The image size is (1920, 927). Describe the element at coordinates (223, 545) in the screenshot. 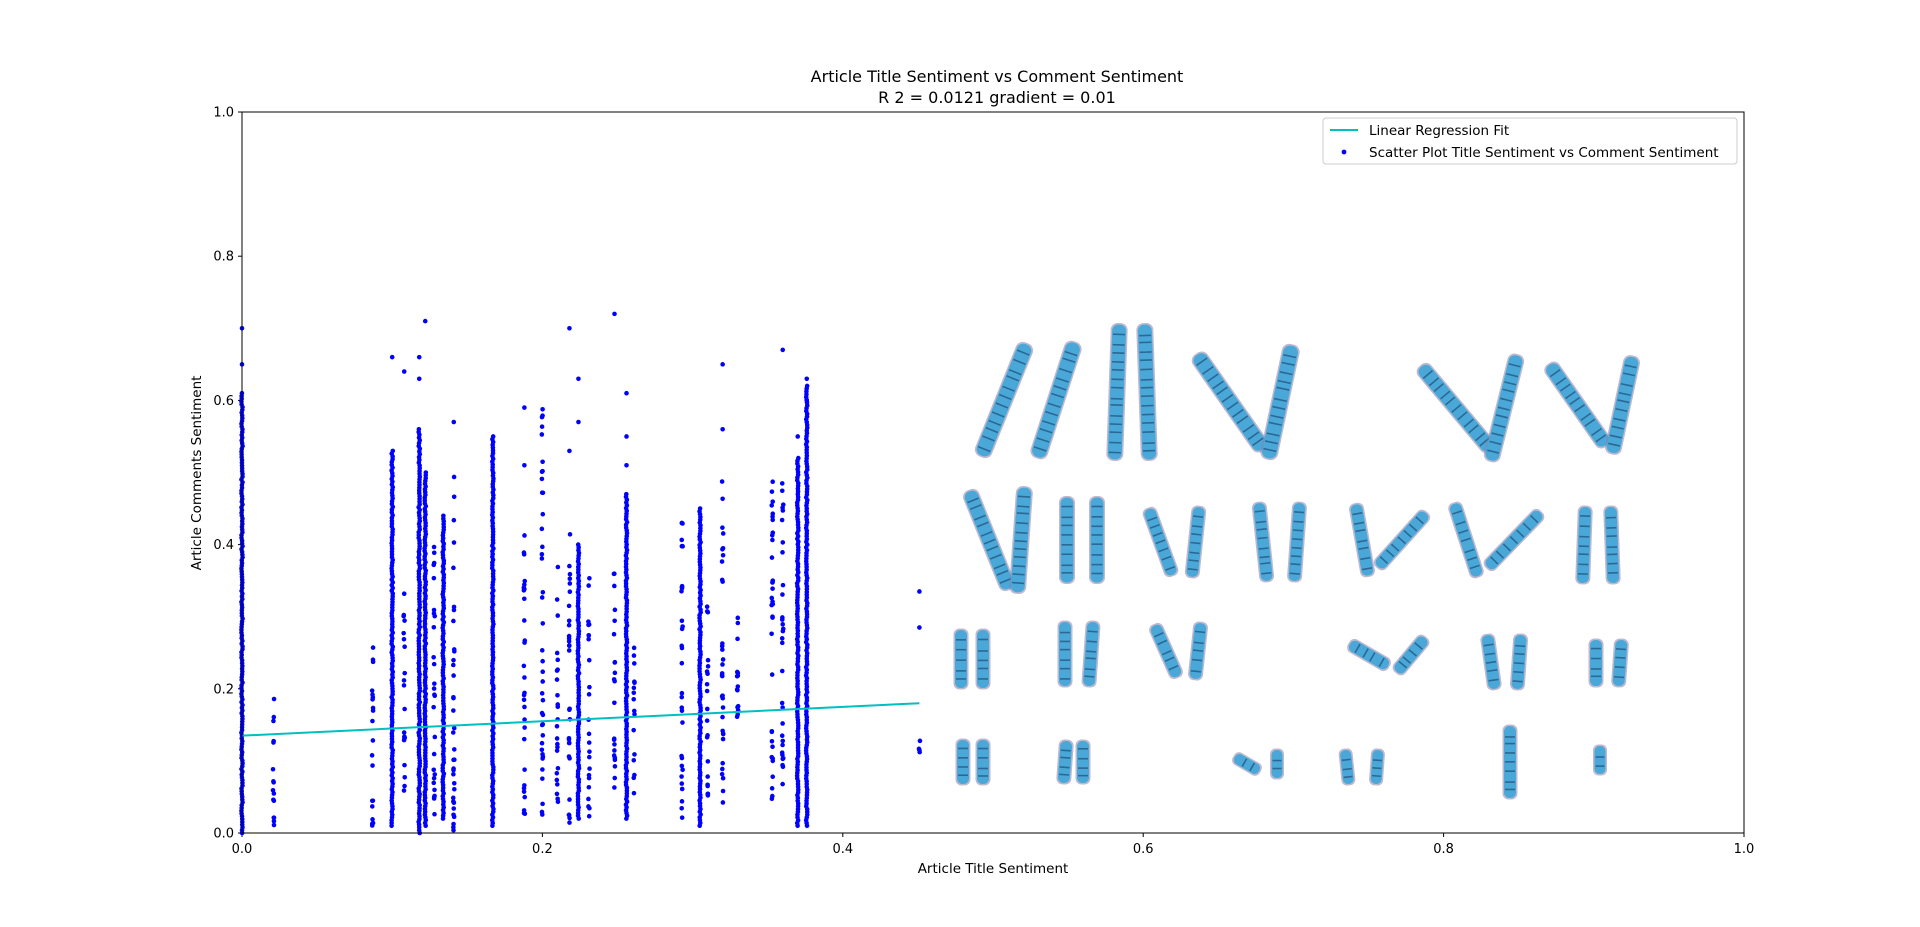

I see `y-tick-label: 0.4` at that location.